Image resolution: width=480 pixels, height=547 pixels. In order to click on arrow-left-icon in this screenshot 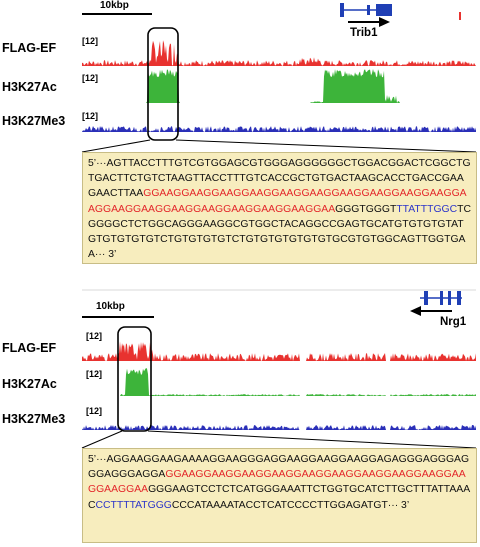, I will do `click(431, 311)`.